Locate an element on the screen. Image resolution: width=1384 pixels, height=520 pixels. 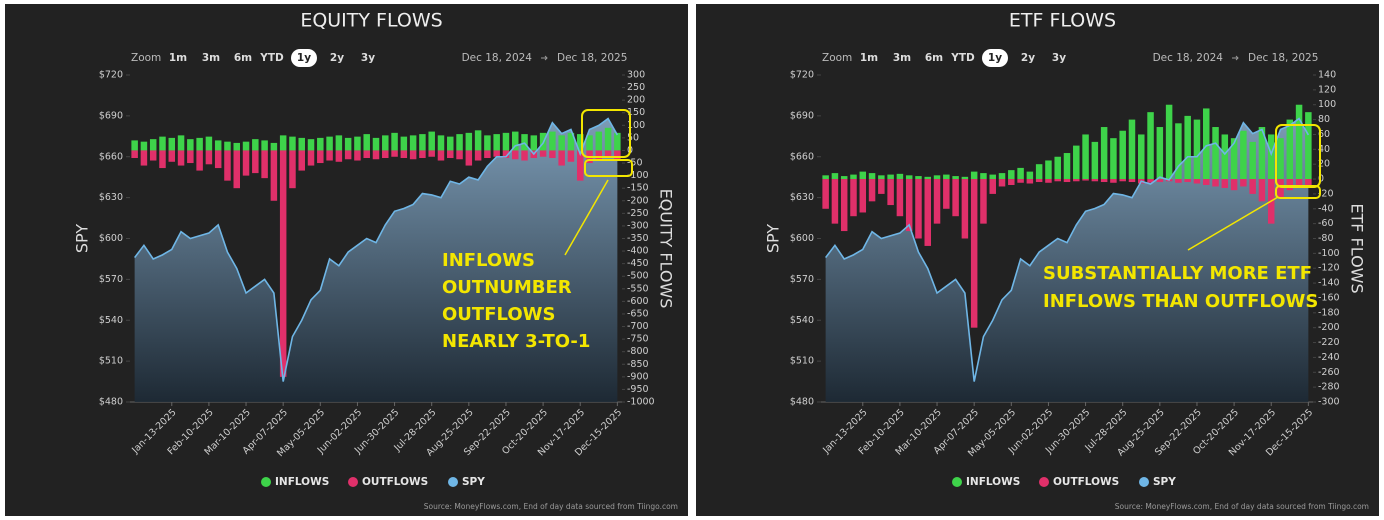
y2-tick-label: -150 is located at coordinates (638, 188).